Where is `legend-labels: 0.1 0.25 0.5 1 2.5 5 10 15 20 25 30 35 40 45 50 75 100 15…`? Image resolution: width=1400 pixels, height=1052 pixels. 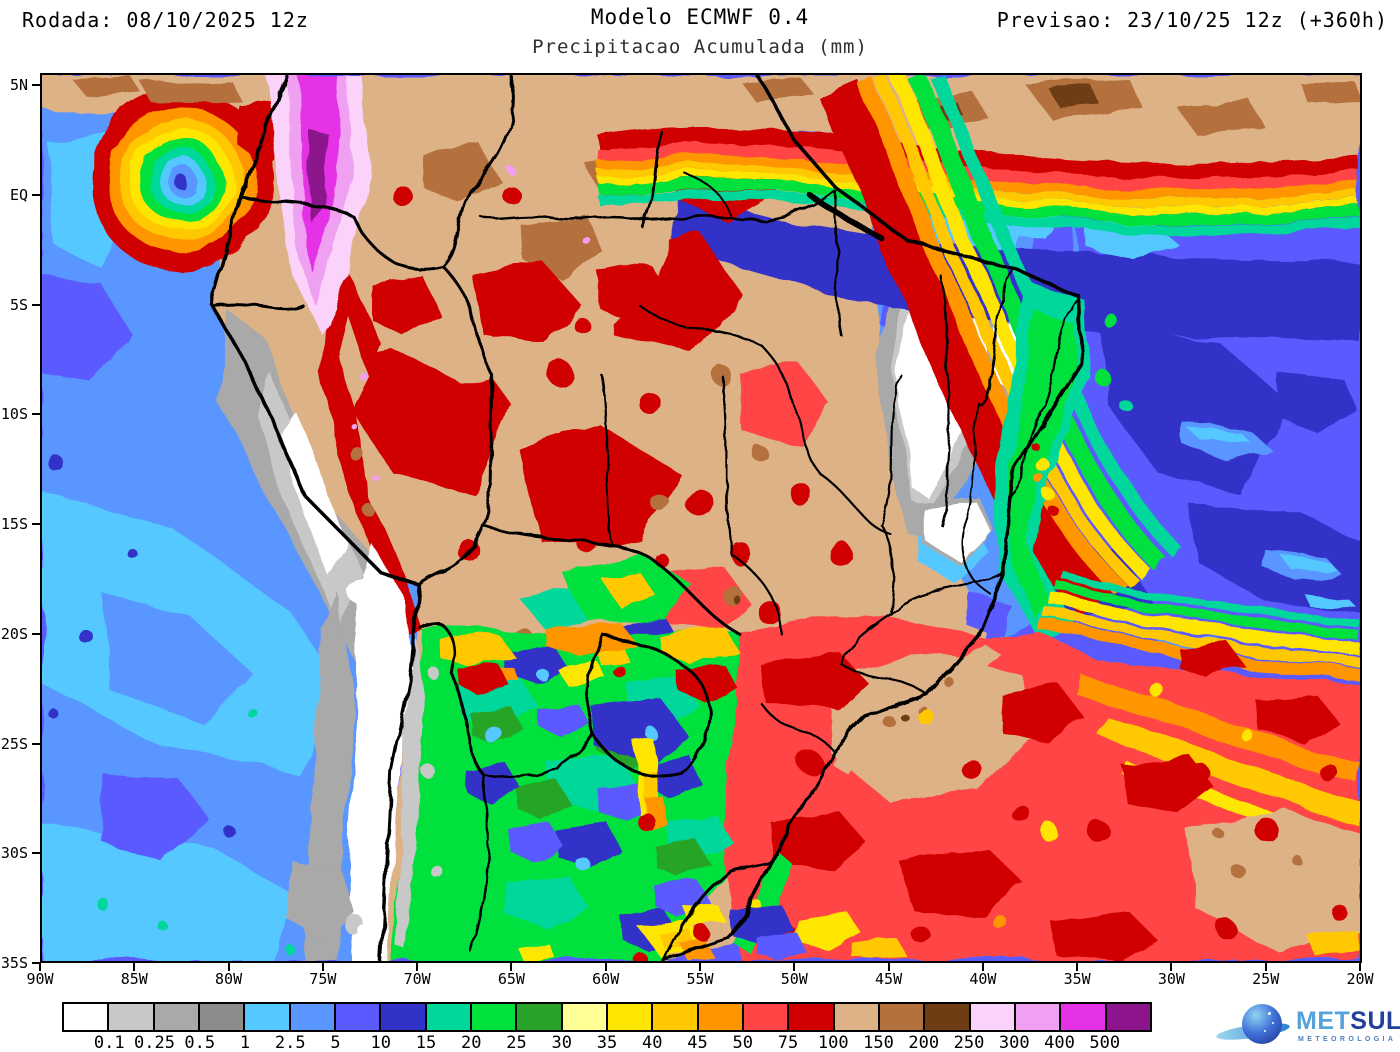
legend-labels: 0.1 0.25 0.5 1 2.5 5 10 15 20 25 30 35 40 45 50 75 100 15… is located at coordinates (607, 1042).